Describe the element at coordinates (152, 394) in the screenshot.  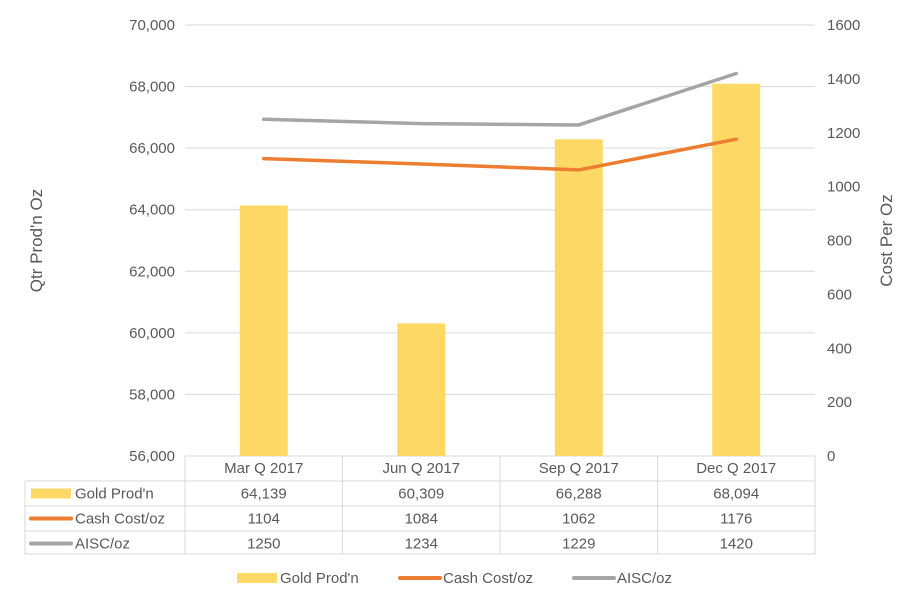
I see `y-tick-label: 58,000` at that location.